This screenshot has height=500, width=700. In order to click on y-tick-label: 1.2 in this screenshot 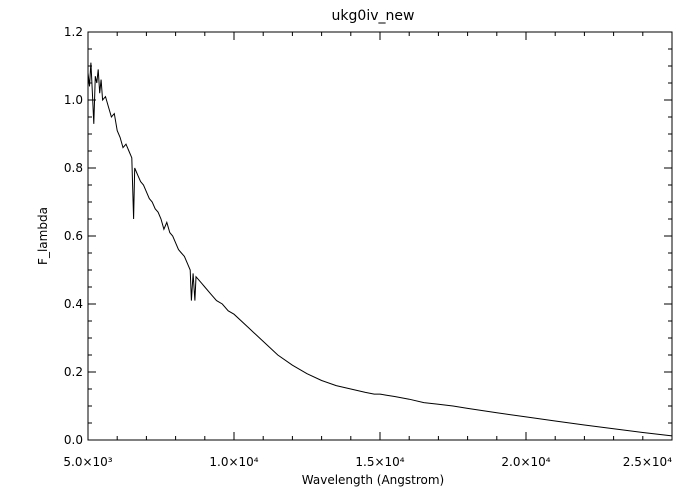, I will do `click(73, 32)`.